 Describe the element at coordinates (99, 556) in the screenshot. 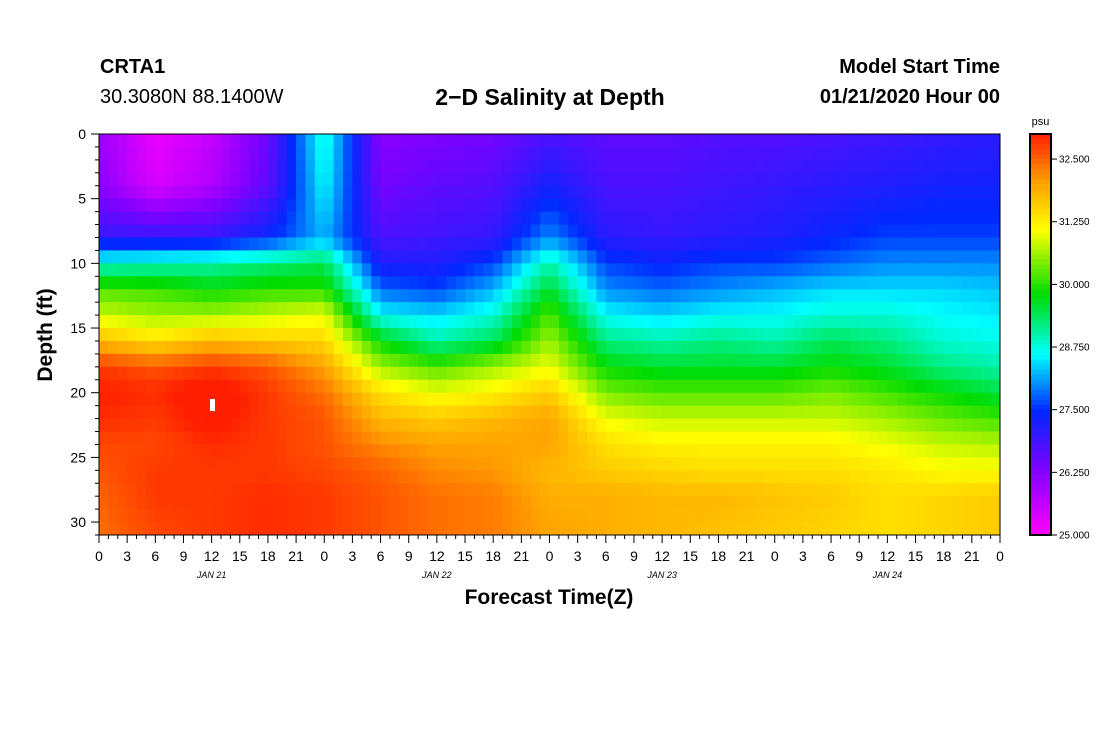

I see `x-tick-label: 0` at that location.